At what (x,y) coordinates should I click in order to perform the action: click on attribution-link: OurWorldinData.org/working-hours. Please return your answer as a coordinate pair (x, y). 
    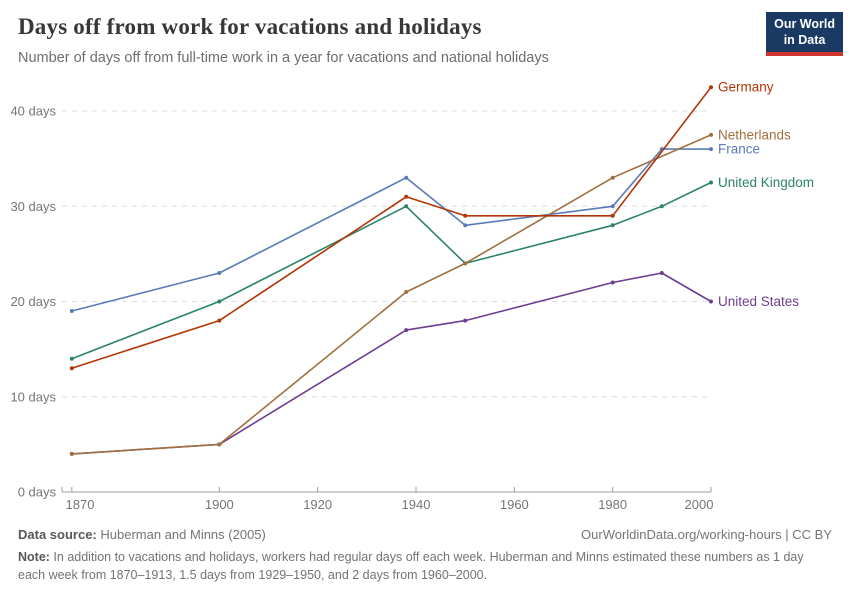
    Looking at the image, I should click on (681, 534).